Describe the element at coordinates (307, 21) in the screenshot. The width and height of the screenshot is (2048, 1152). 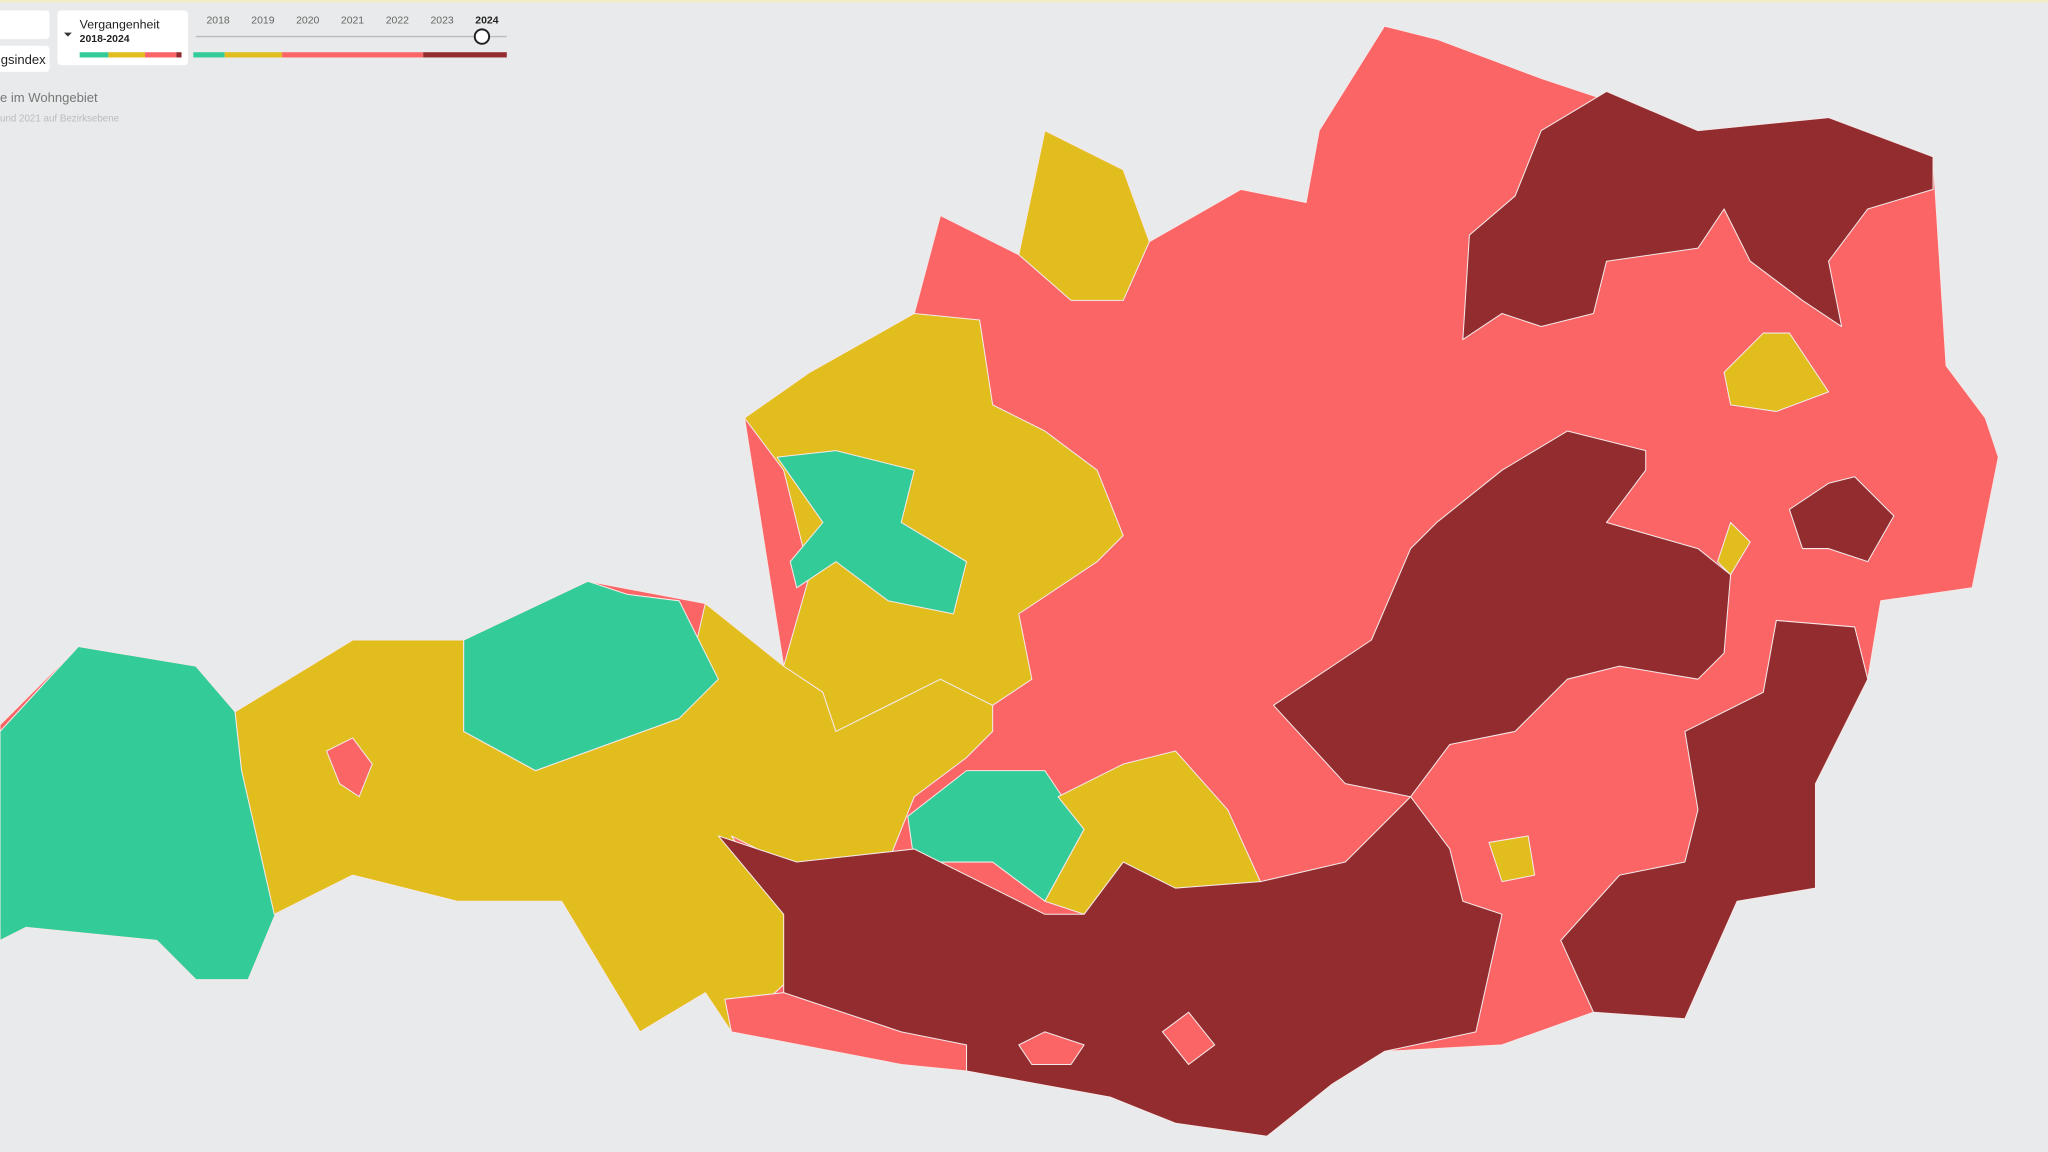
I see `year-label: 2020` at that location.